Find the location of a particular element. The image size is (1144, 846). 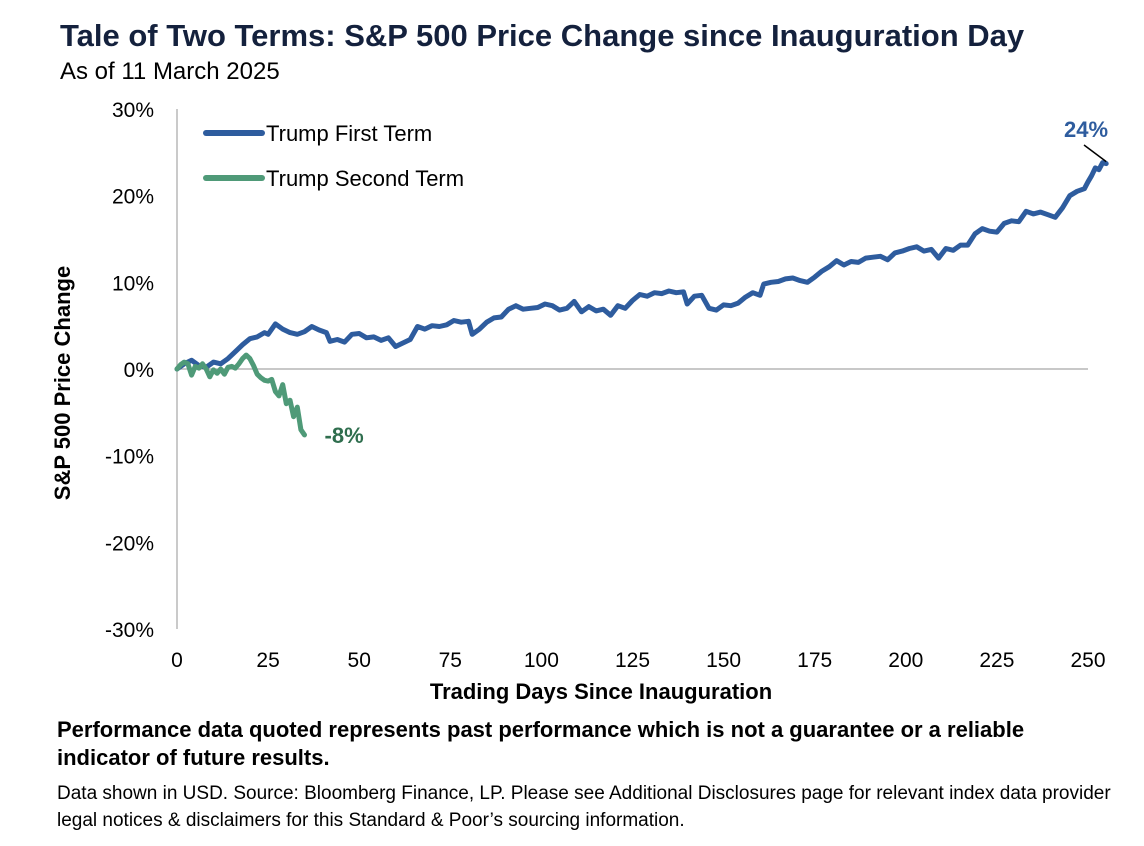

x-tick-label: 0 is located at coordinates (177, 660).